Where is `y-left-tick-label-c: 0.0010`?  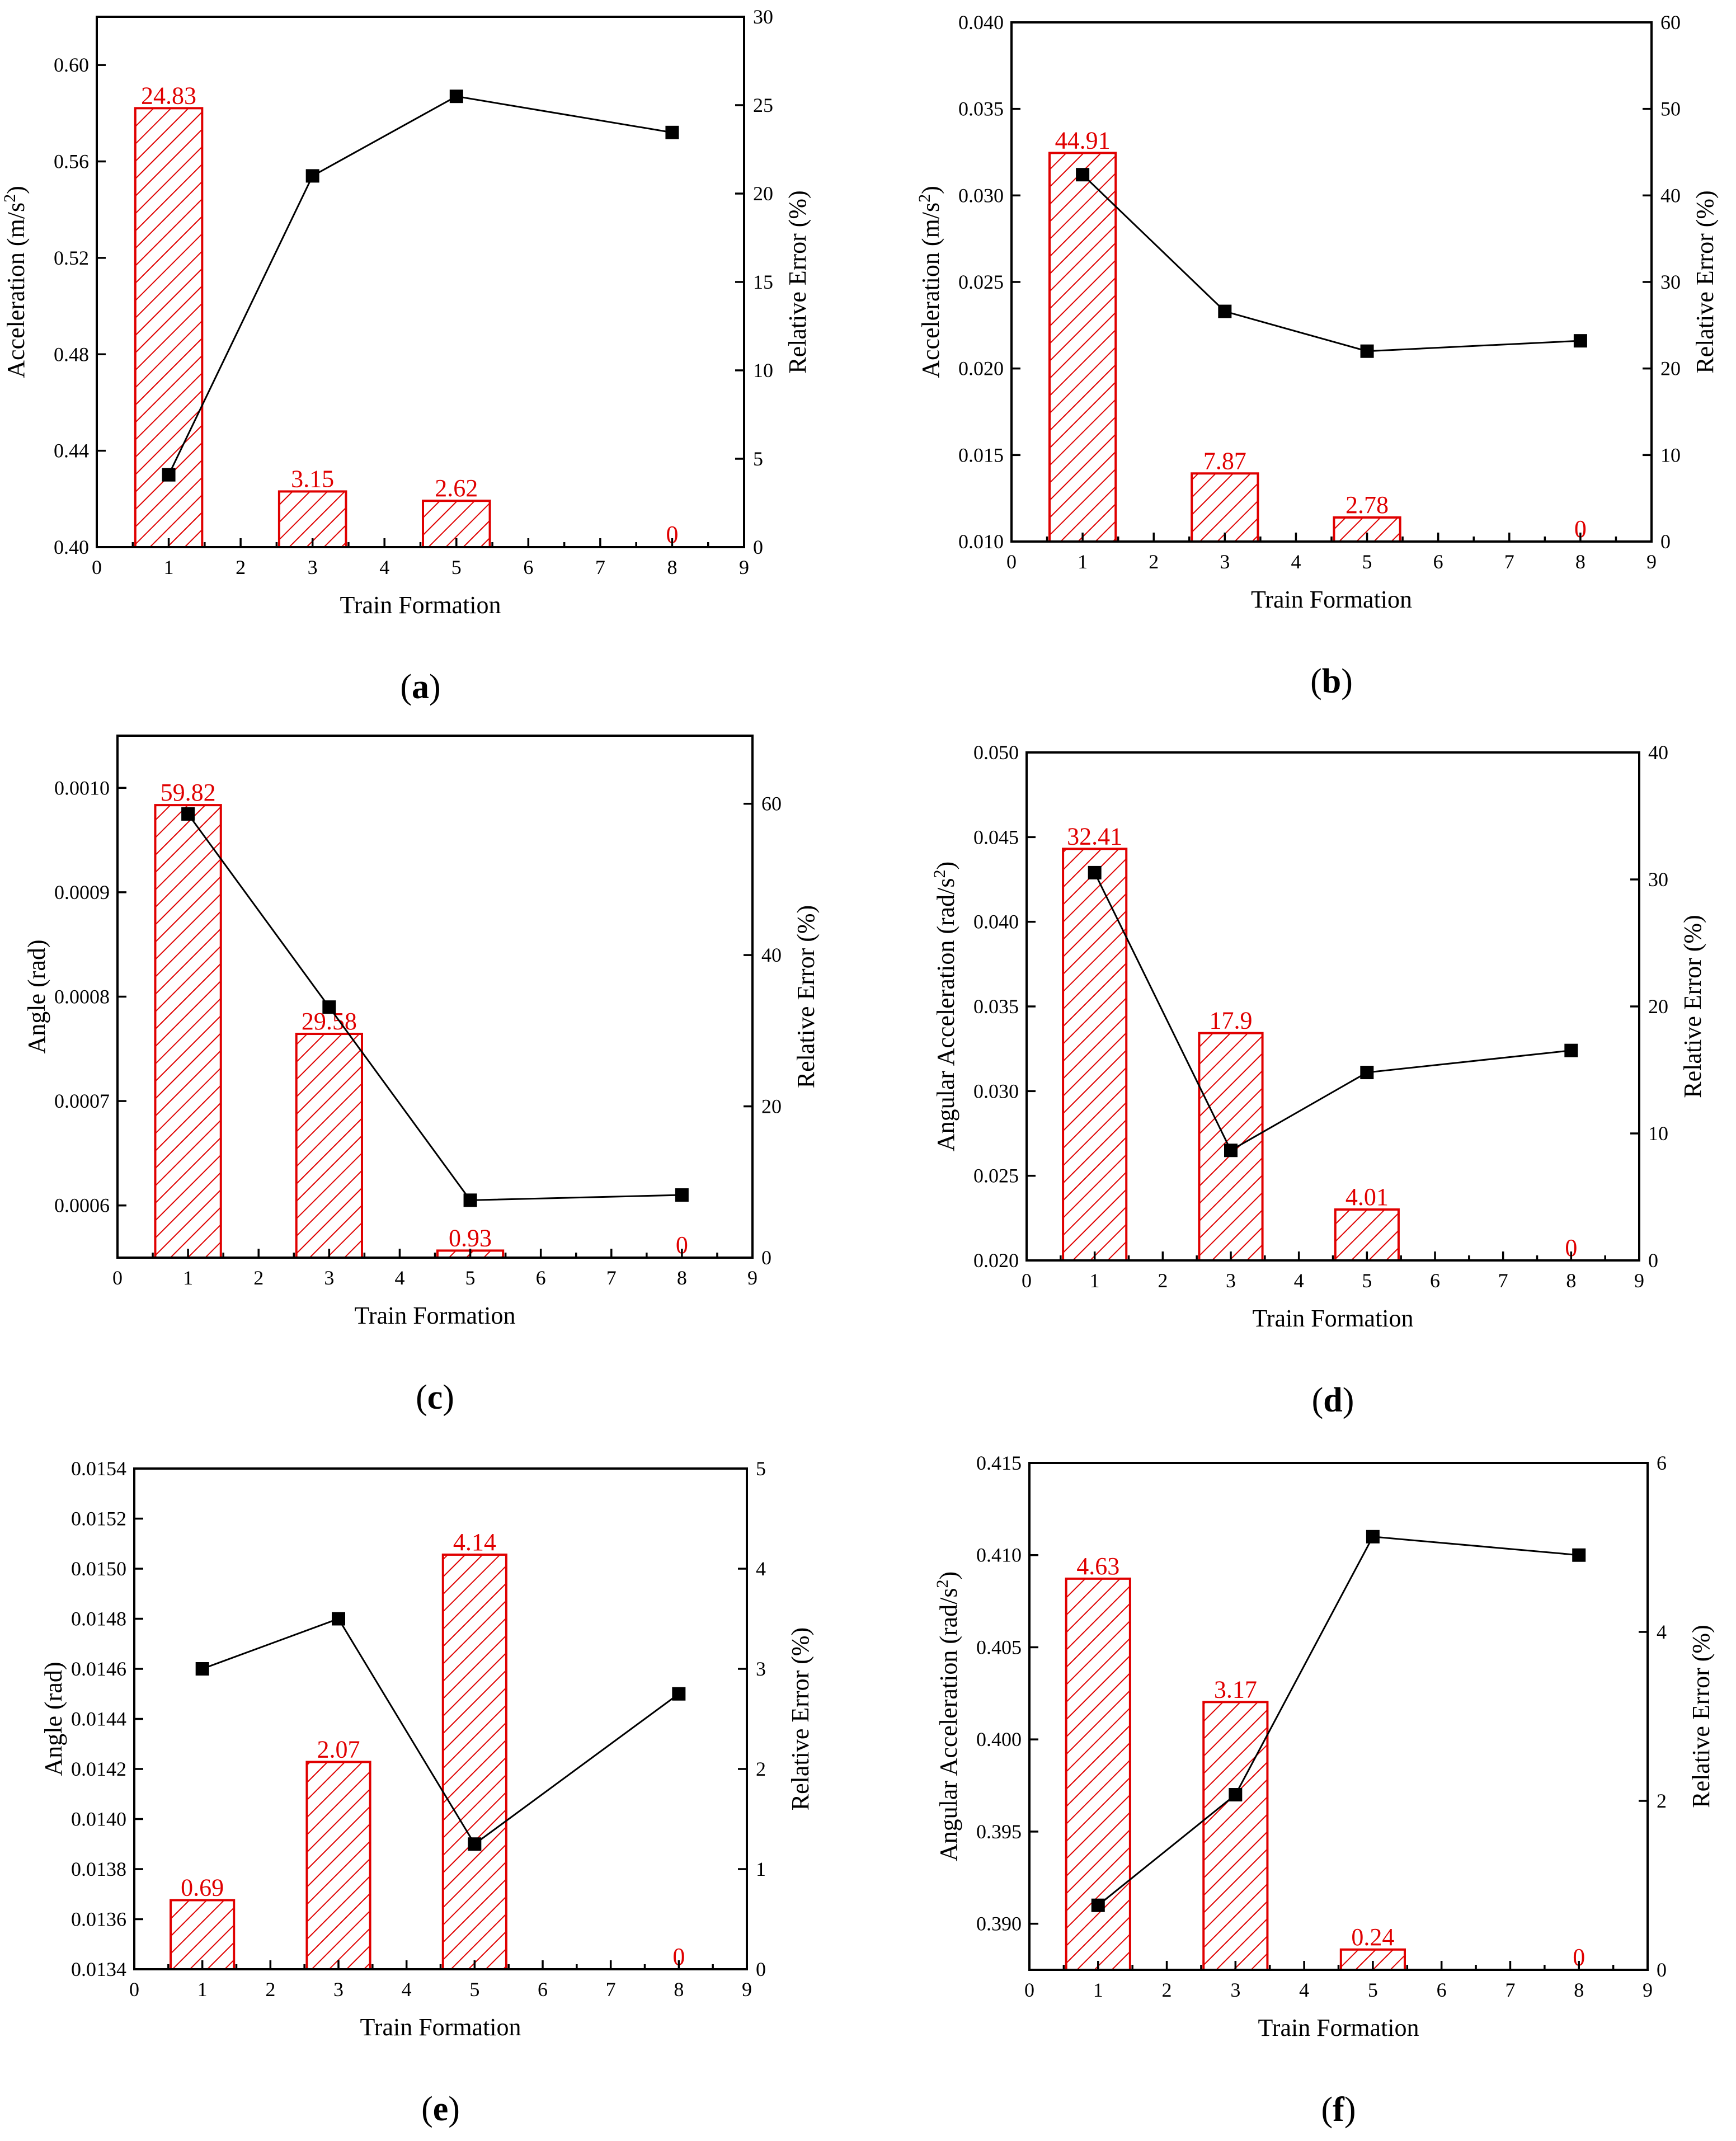 y-left-tick-label-c: 0.0010 is located at coordinates (82, 788).